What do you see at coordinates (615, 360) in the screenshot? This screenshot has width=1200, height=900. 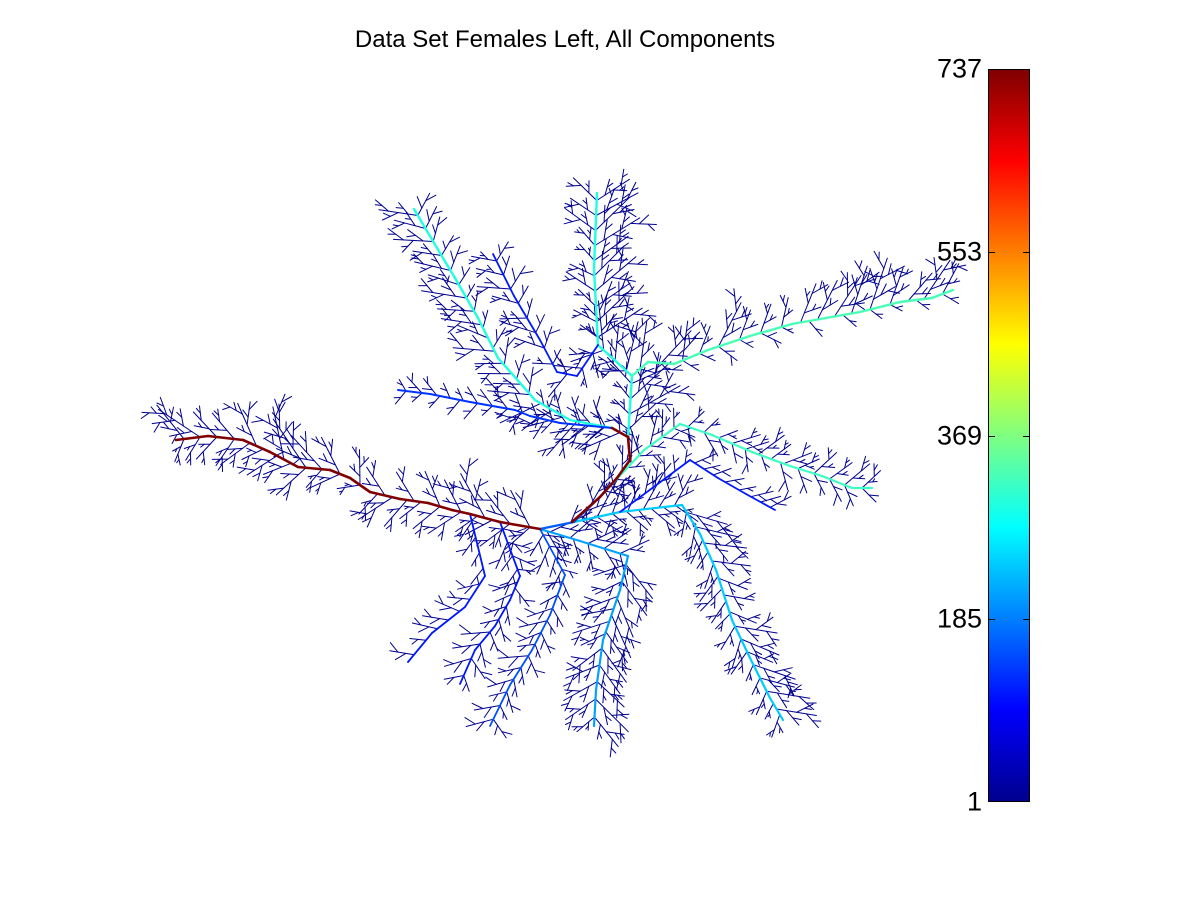 I see `tree-branch-upper-vertical` at bounding box center [615, 360].